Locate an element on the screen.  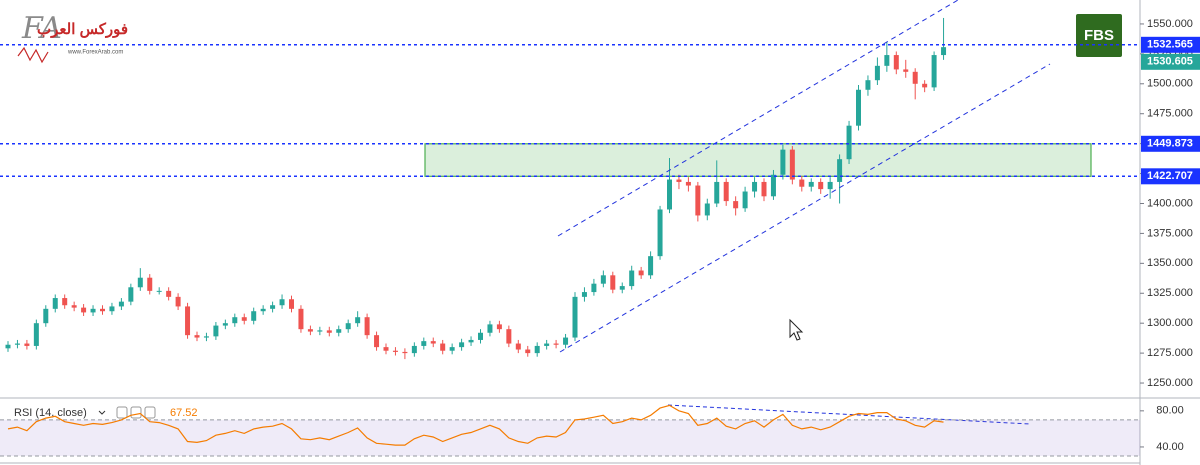
y-tick-label: 1475.000 is located at coordinates (1170, 114).